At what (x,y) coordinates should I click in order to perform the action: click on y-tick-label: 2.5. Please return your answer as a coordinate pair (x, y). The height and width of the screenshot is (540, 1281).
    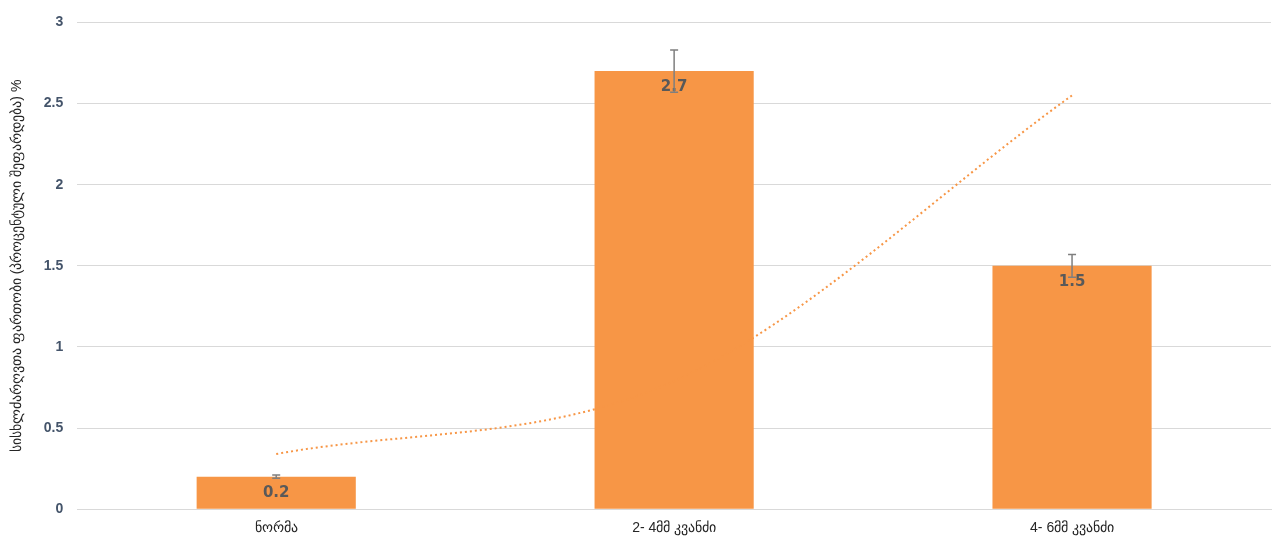
    Looking at the image, I should click on (53, 102).